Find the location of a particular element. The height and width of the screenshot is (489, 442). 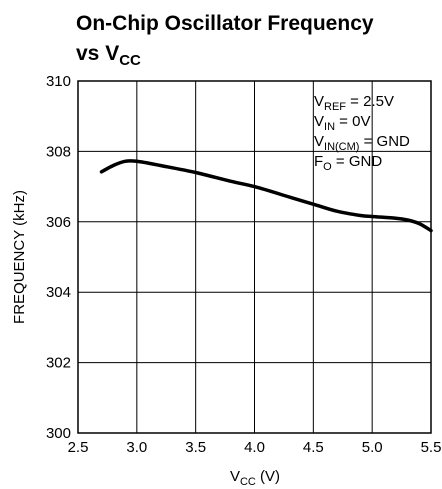

annotation-subscript: IN is located at coordinates (329, 127).